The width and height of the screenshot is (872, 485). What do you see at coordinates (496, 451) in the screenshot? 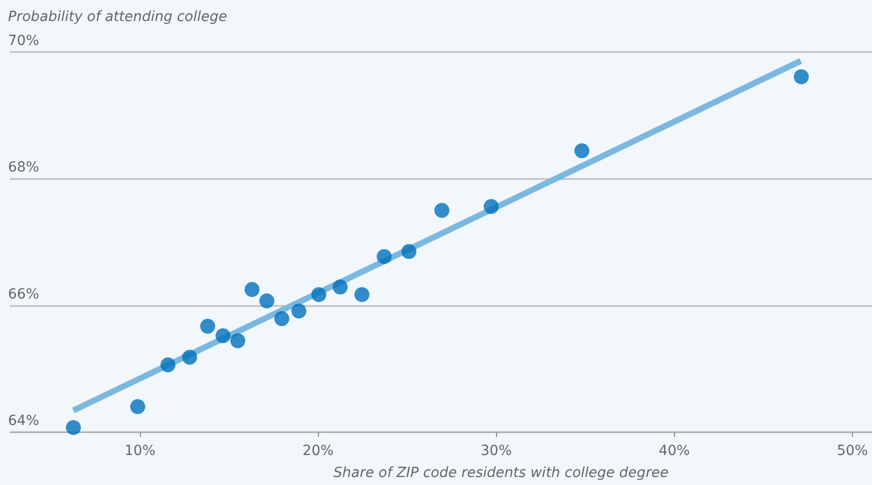
I see `x-tick-label: 30%` at bounding box center [496, 451].